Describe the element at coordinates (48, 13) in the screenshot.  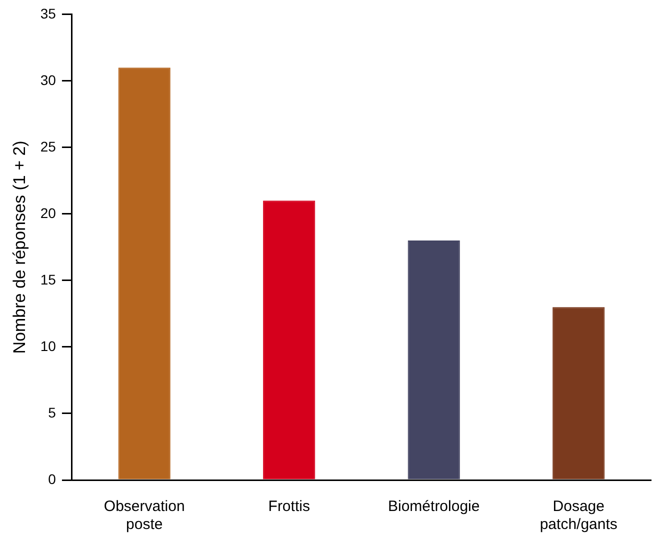
I see `y-tick-label: 35` at that location.